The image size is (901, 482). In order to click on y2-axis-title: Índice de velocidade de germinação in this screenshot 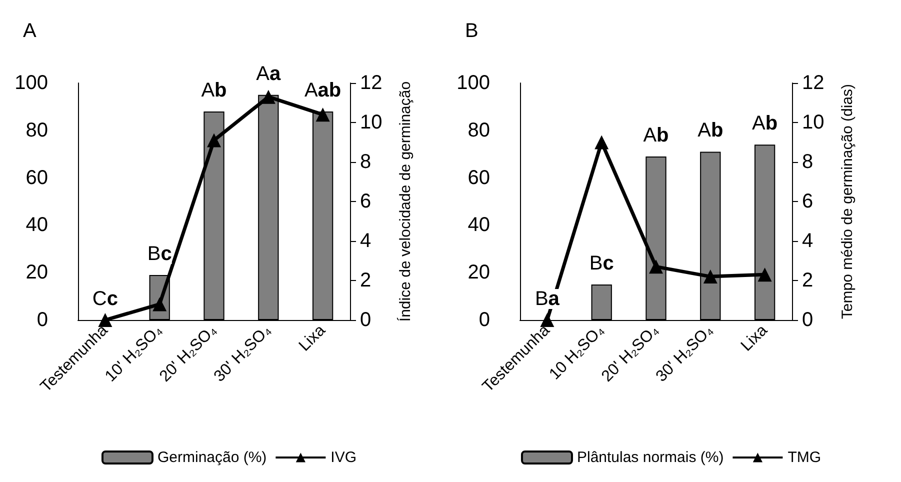, I will do `click(405, 201)`.